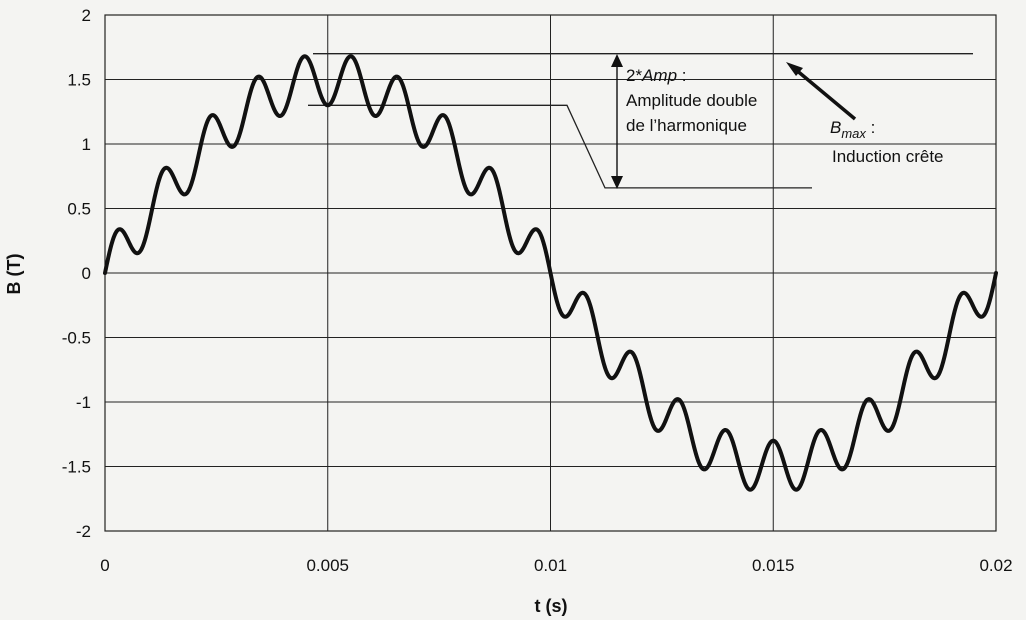  Describe the element at coordinates (656, 75) in the screenshot. I see `amp-annotation-line1: 2*Amp :` at that location.